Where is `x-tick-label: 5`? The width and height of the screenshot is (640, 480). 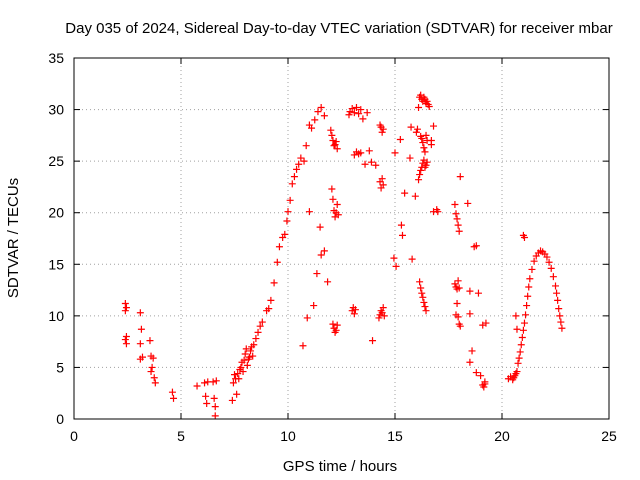 x-tick-label: 5 is located at coordinates (181, 436).